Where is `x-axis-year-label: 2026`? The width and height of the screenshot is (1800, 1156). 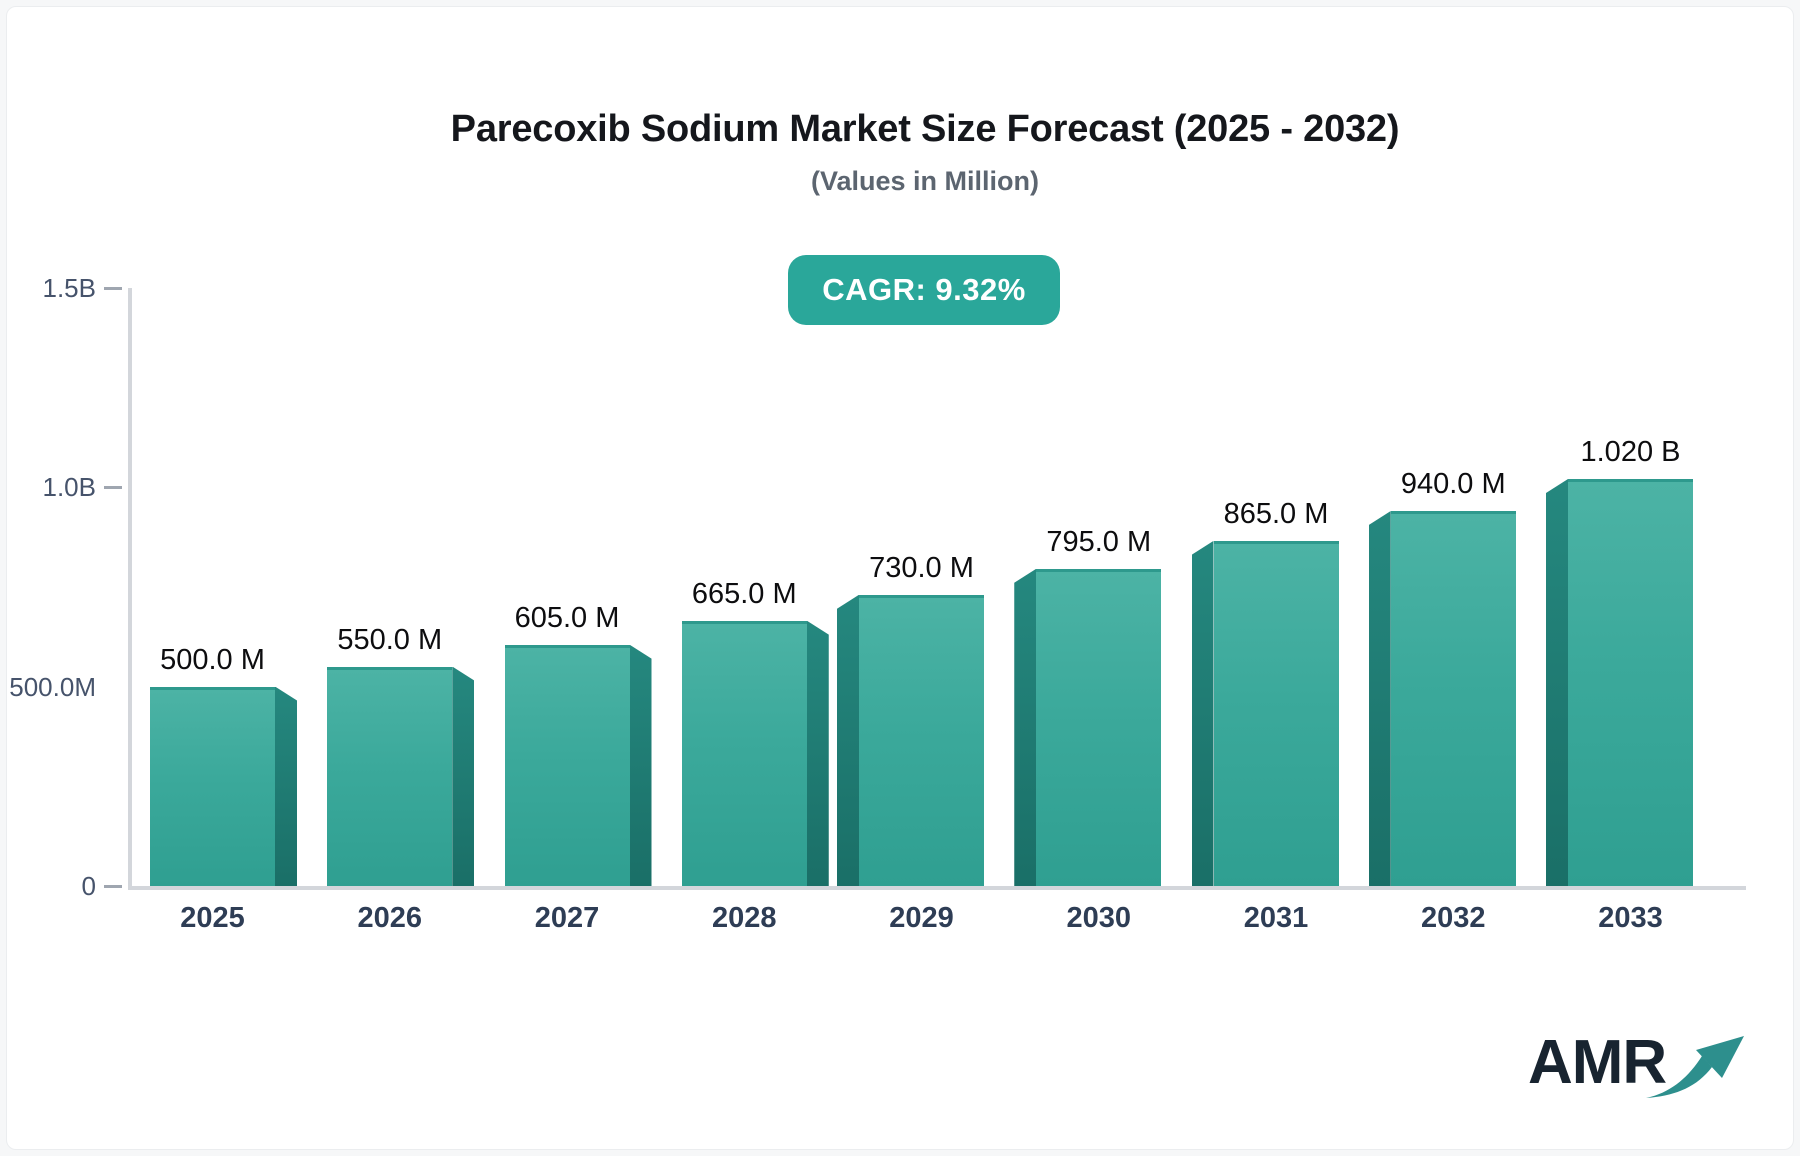 x-axis-year-label: 2026 is located at coordinates (389, 918).